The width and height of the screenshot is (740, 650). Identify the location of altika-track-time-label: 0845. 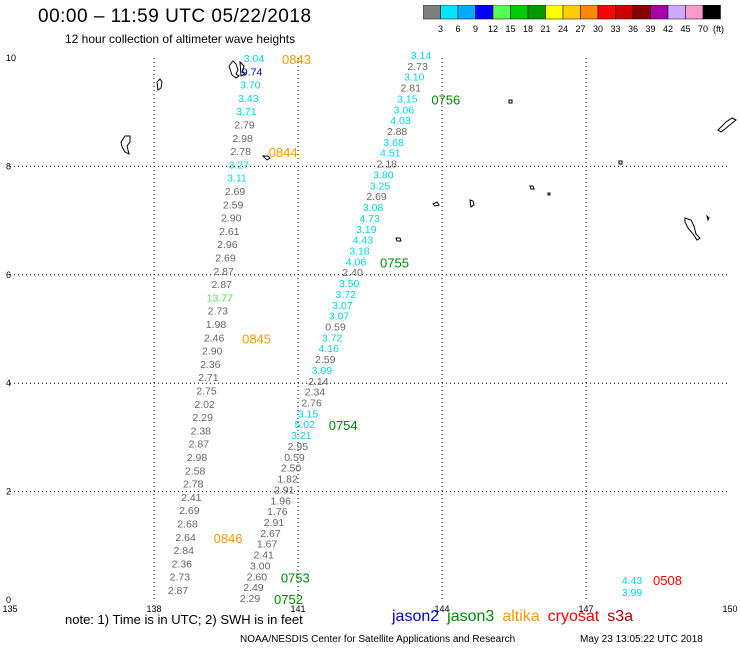
(256, 338).